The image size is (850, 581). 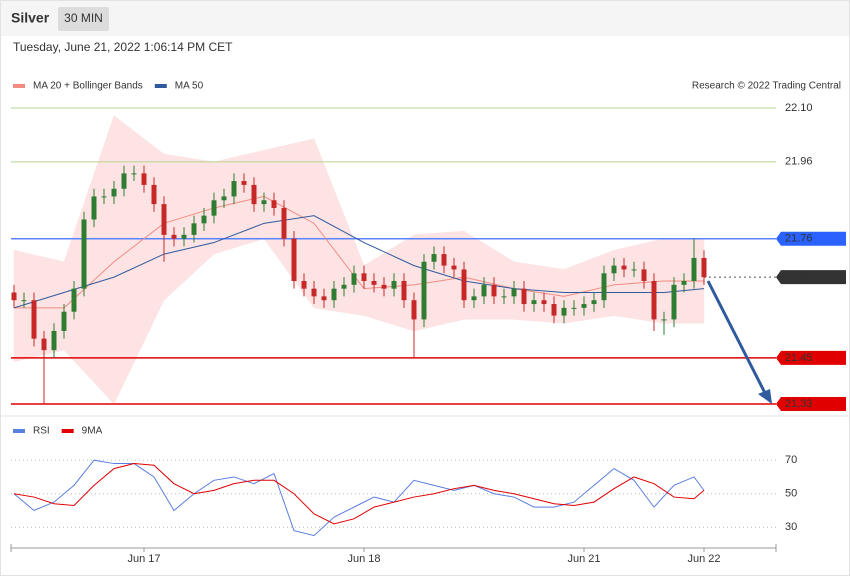 I want to click on header-bar, so click(x=425, y=18).